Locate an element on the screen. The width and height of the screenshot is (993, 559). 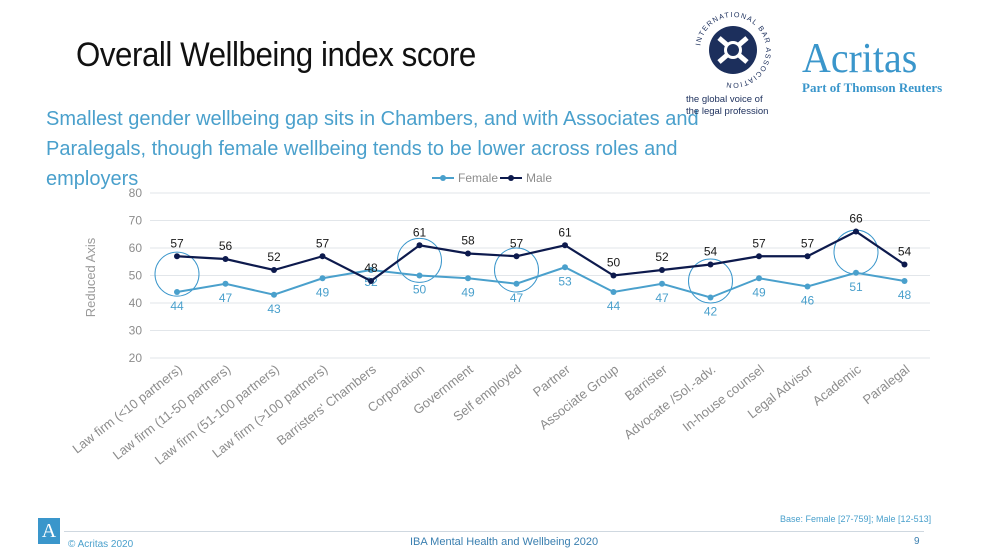
y-tick-label: 20 is located at coordinates (136, 358).